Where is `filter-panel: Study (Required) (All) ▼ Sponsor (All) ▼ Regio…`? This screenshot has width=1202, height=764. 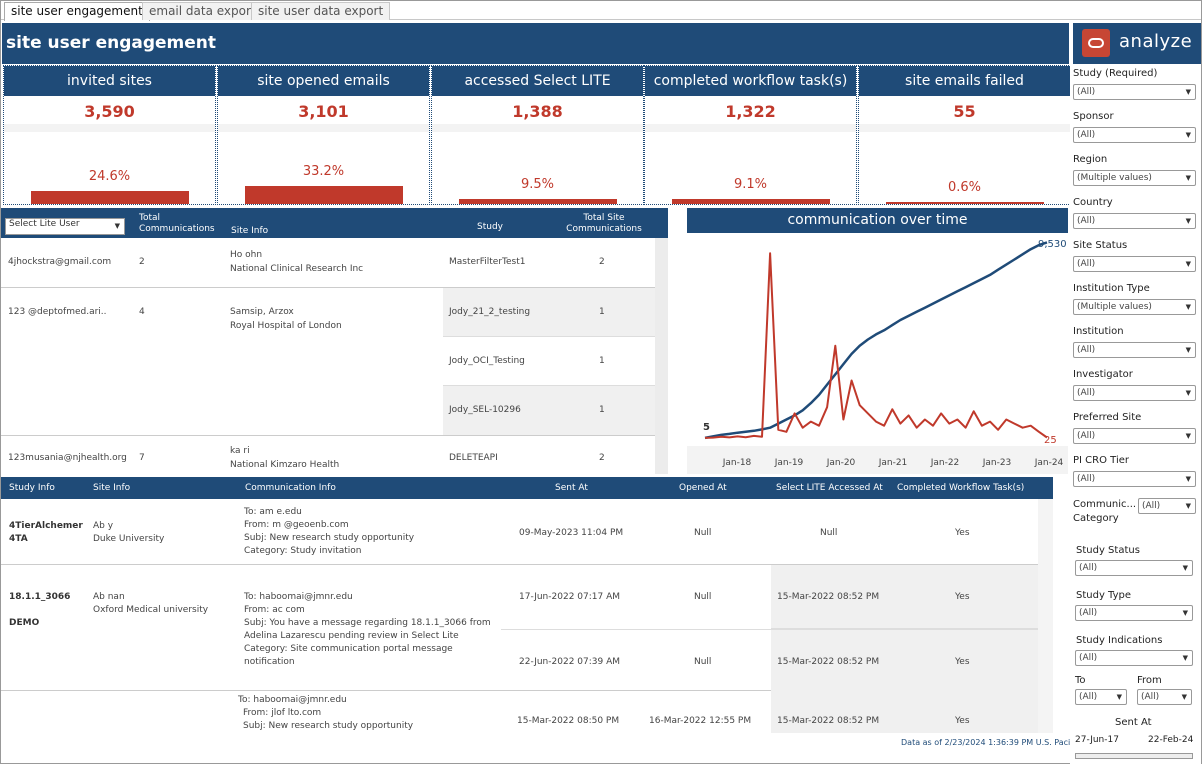
filter-panel: Study (Required) (All) ▼ Sponsor (All) ▼ Regio… is located at coordinates (1135, 414).